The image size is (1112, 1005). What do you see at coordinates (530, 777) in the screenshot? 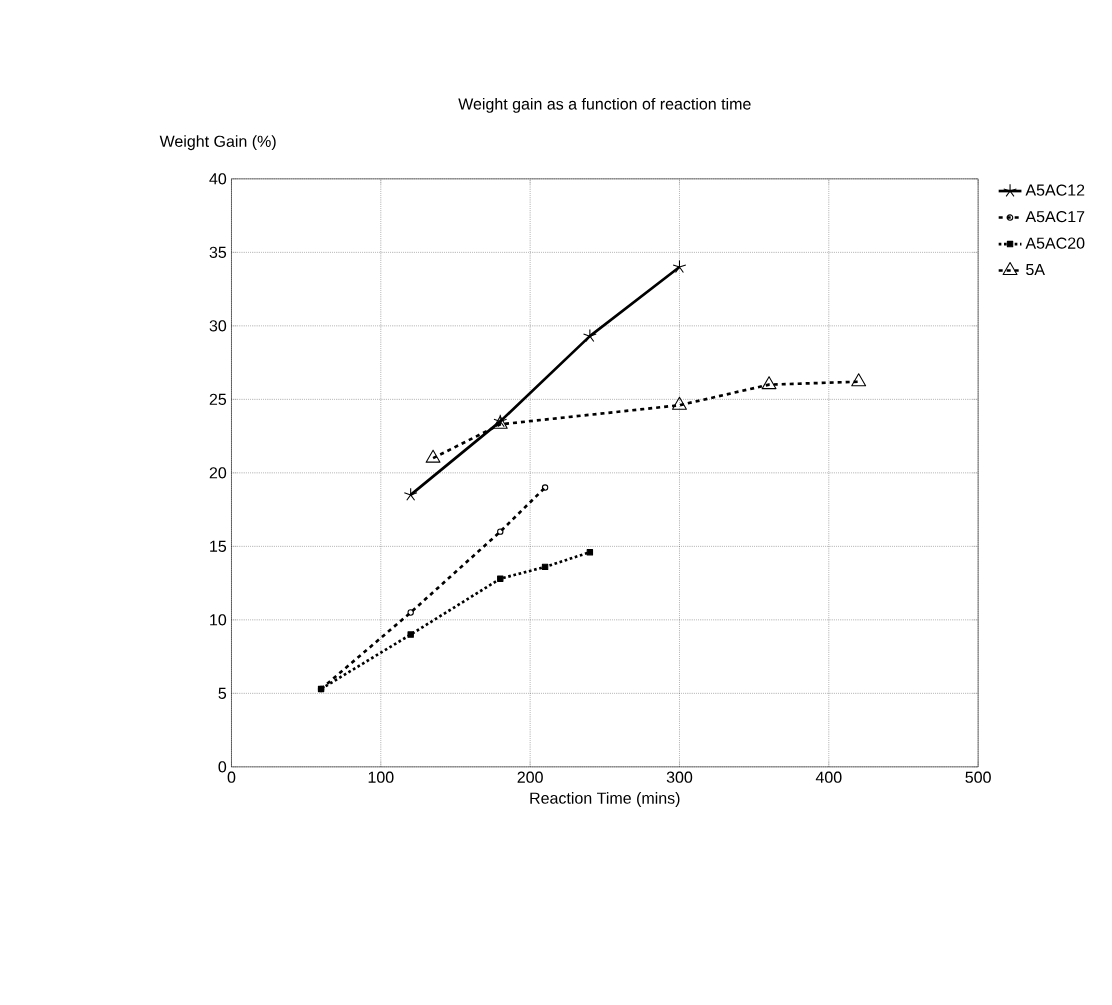
I see `x-tick-label: 200` at bounding box center [530, 777].